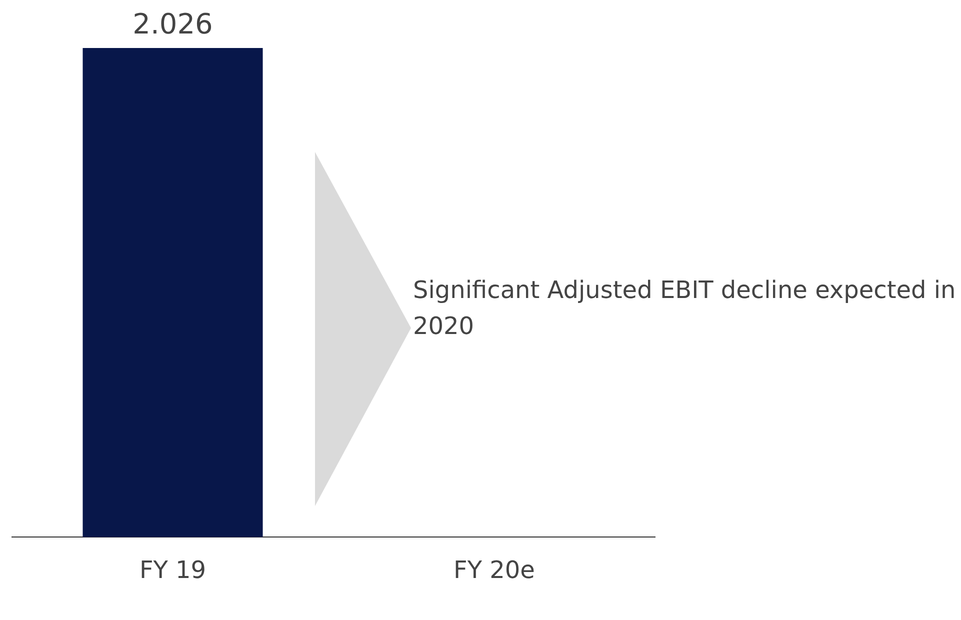  Describe the element at coordinates (685, 308) in the screenshot. I see `annotation: Significant Adjusted EBIT decline expected in 2020` at that location.